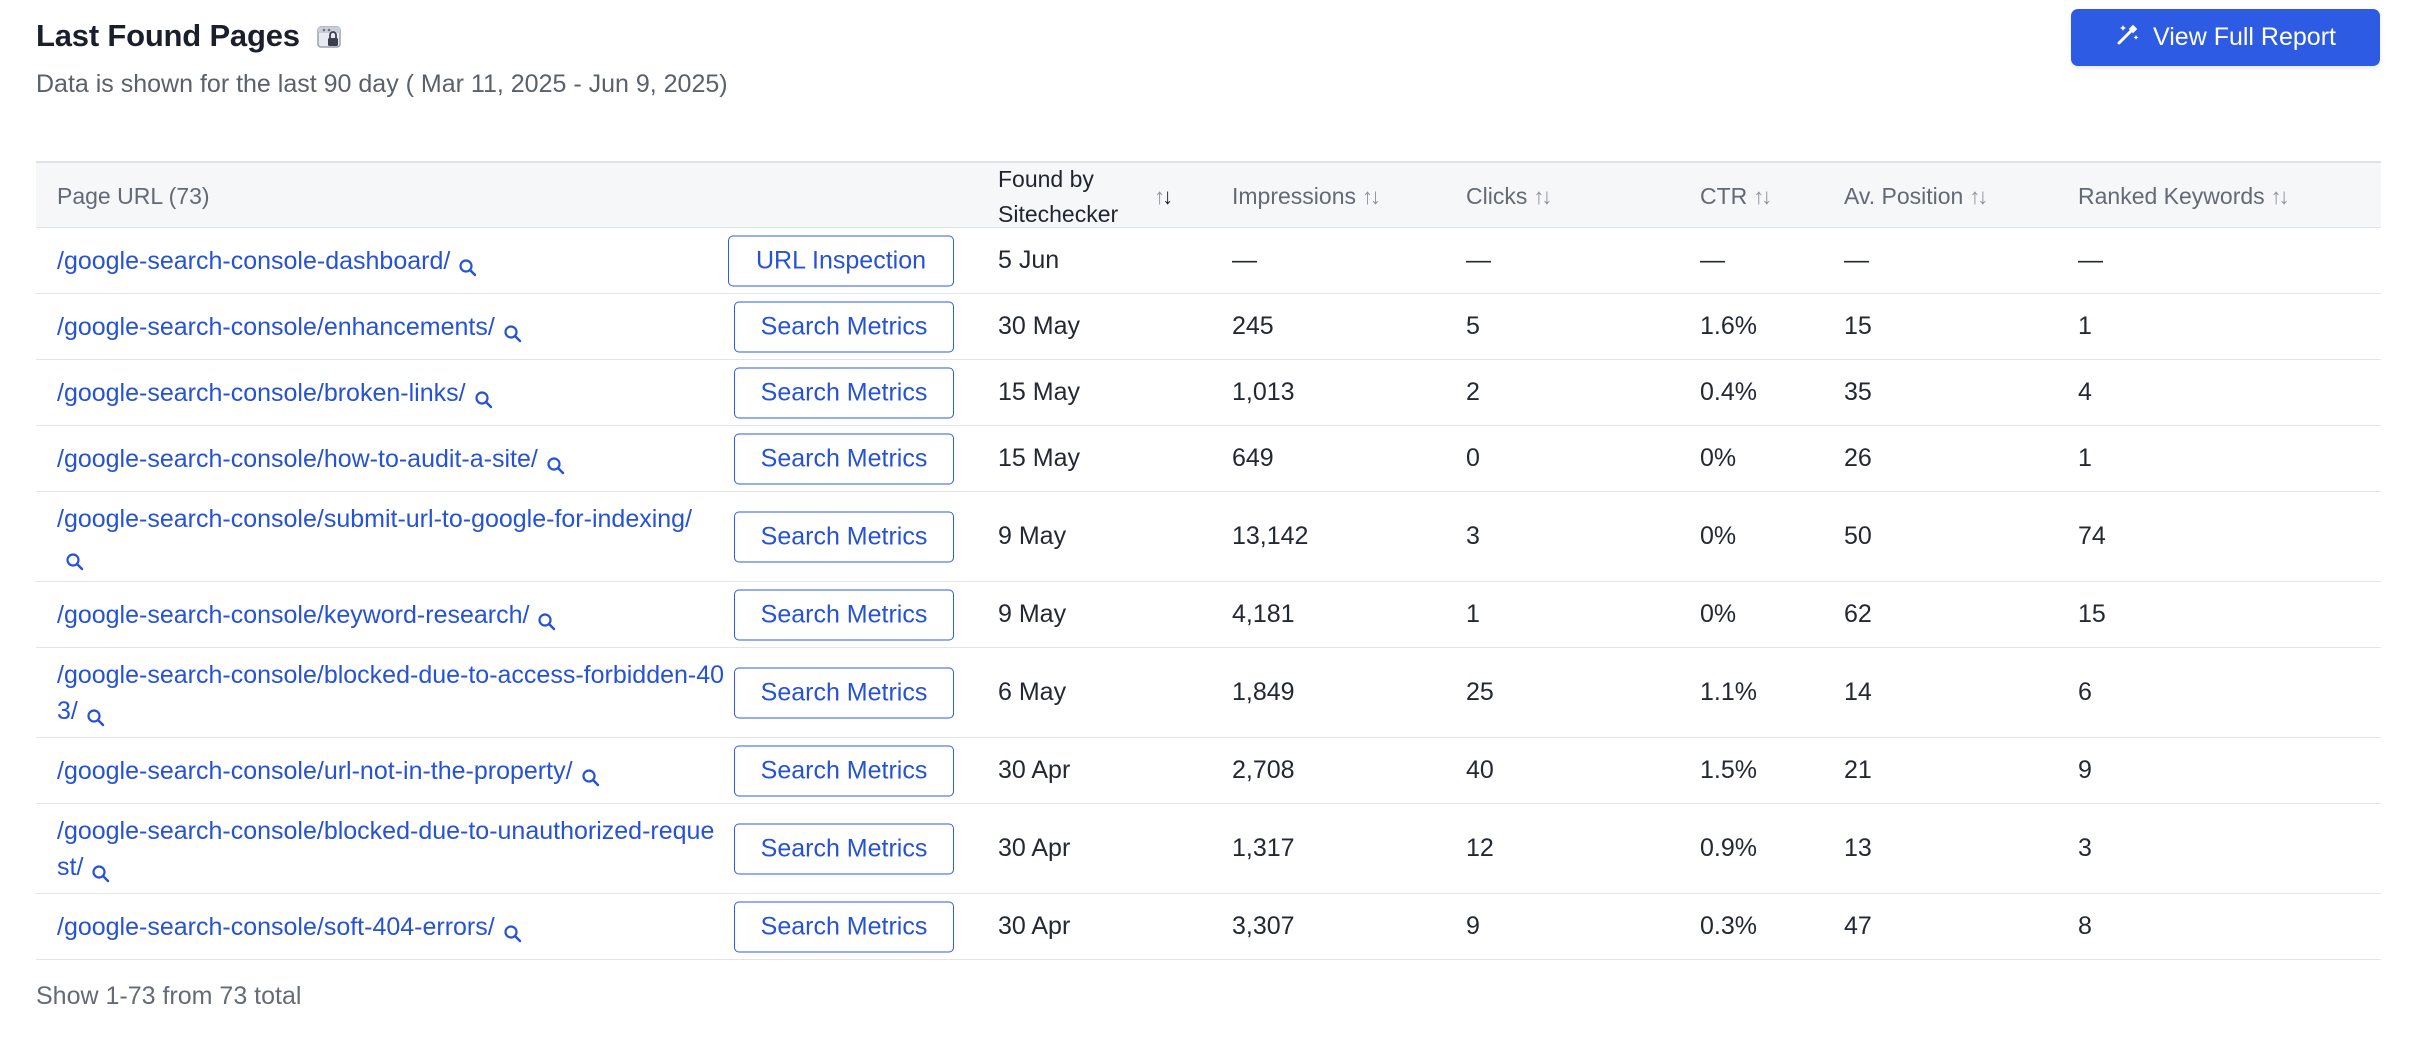 Image resolution: width=2412 pixels, height=1050 pixels. Describe the element at coordinates (1032, 692) in the screenshot. I see `found-date: 6 May` at that location.